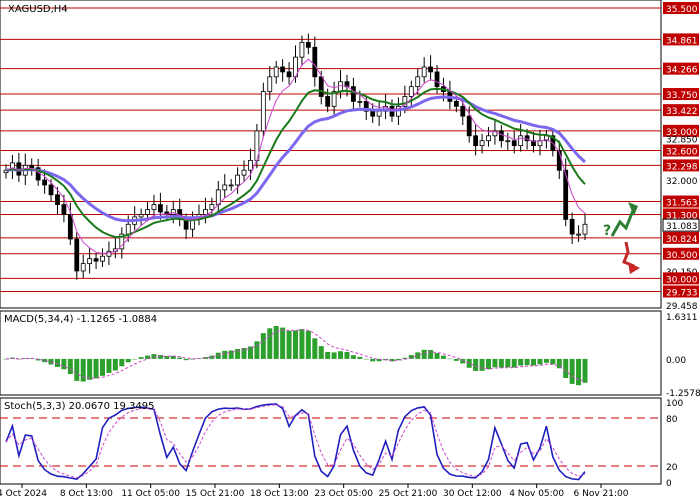 This screenshot has height=500, width=700. What do you see at coordinates (295, 441) in the screenshot?
I see `stoch-signal-line` at bounding box center [295, 441].